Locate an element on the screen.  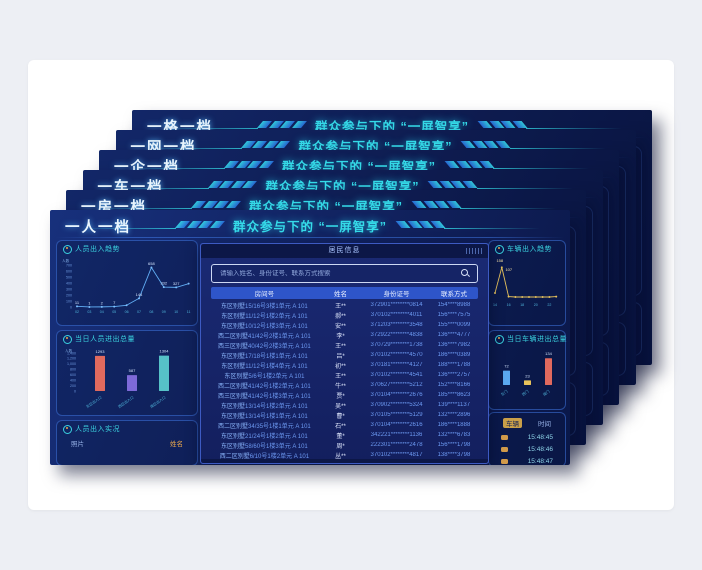
cell-phone: 186****0389 is located at coordinates (454, 355).